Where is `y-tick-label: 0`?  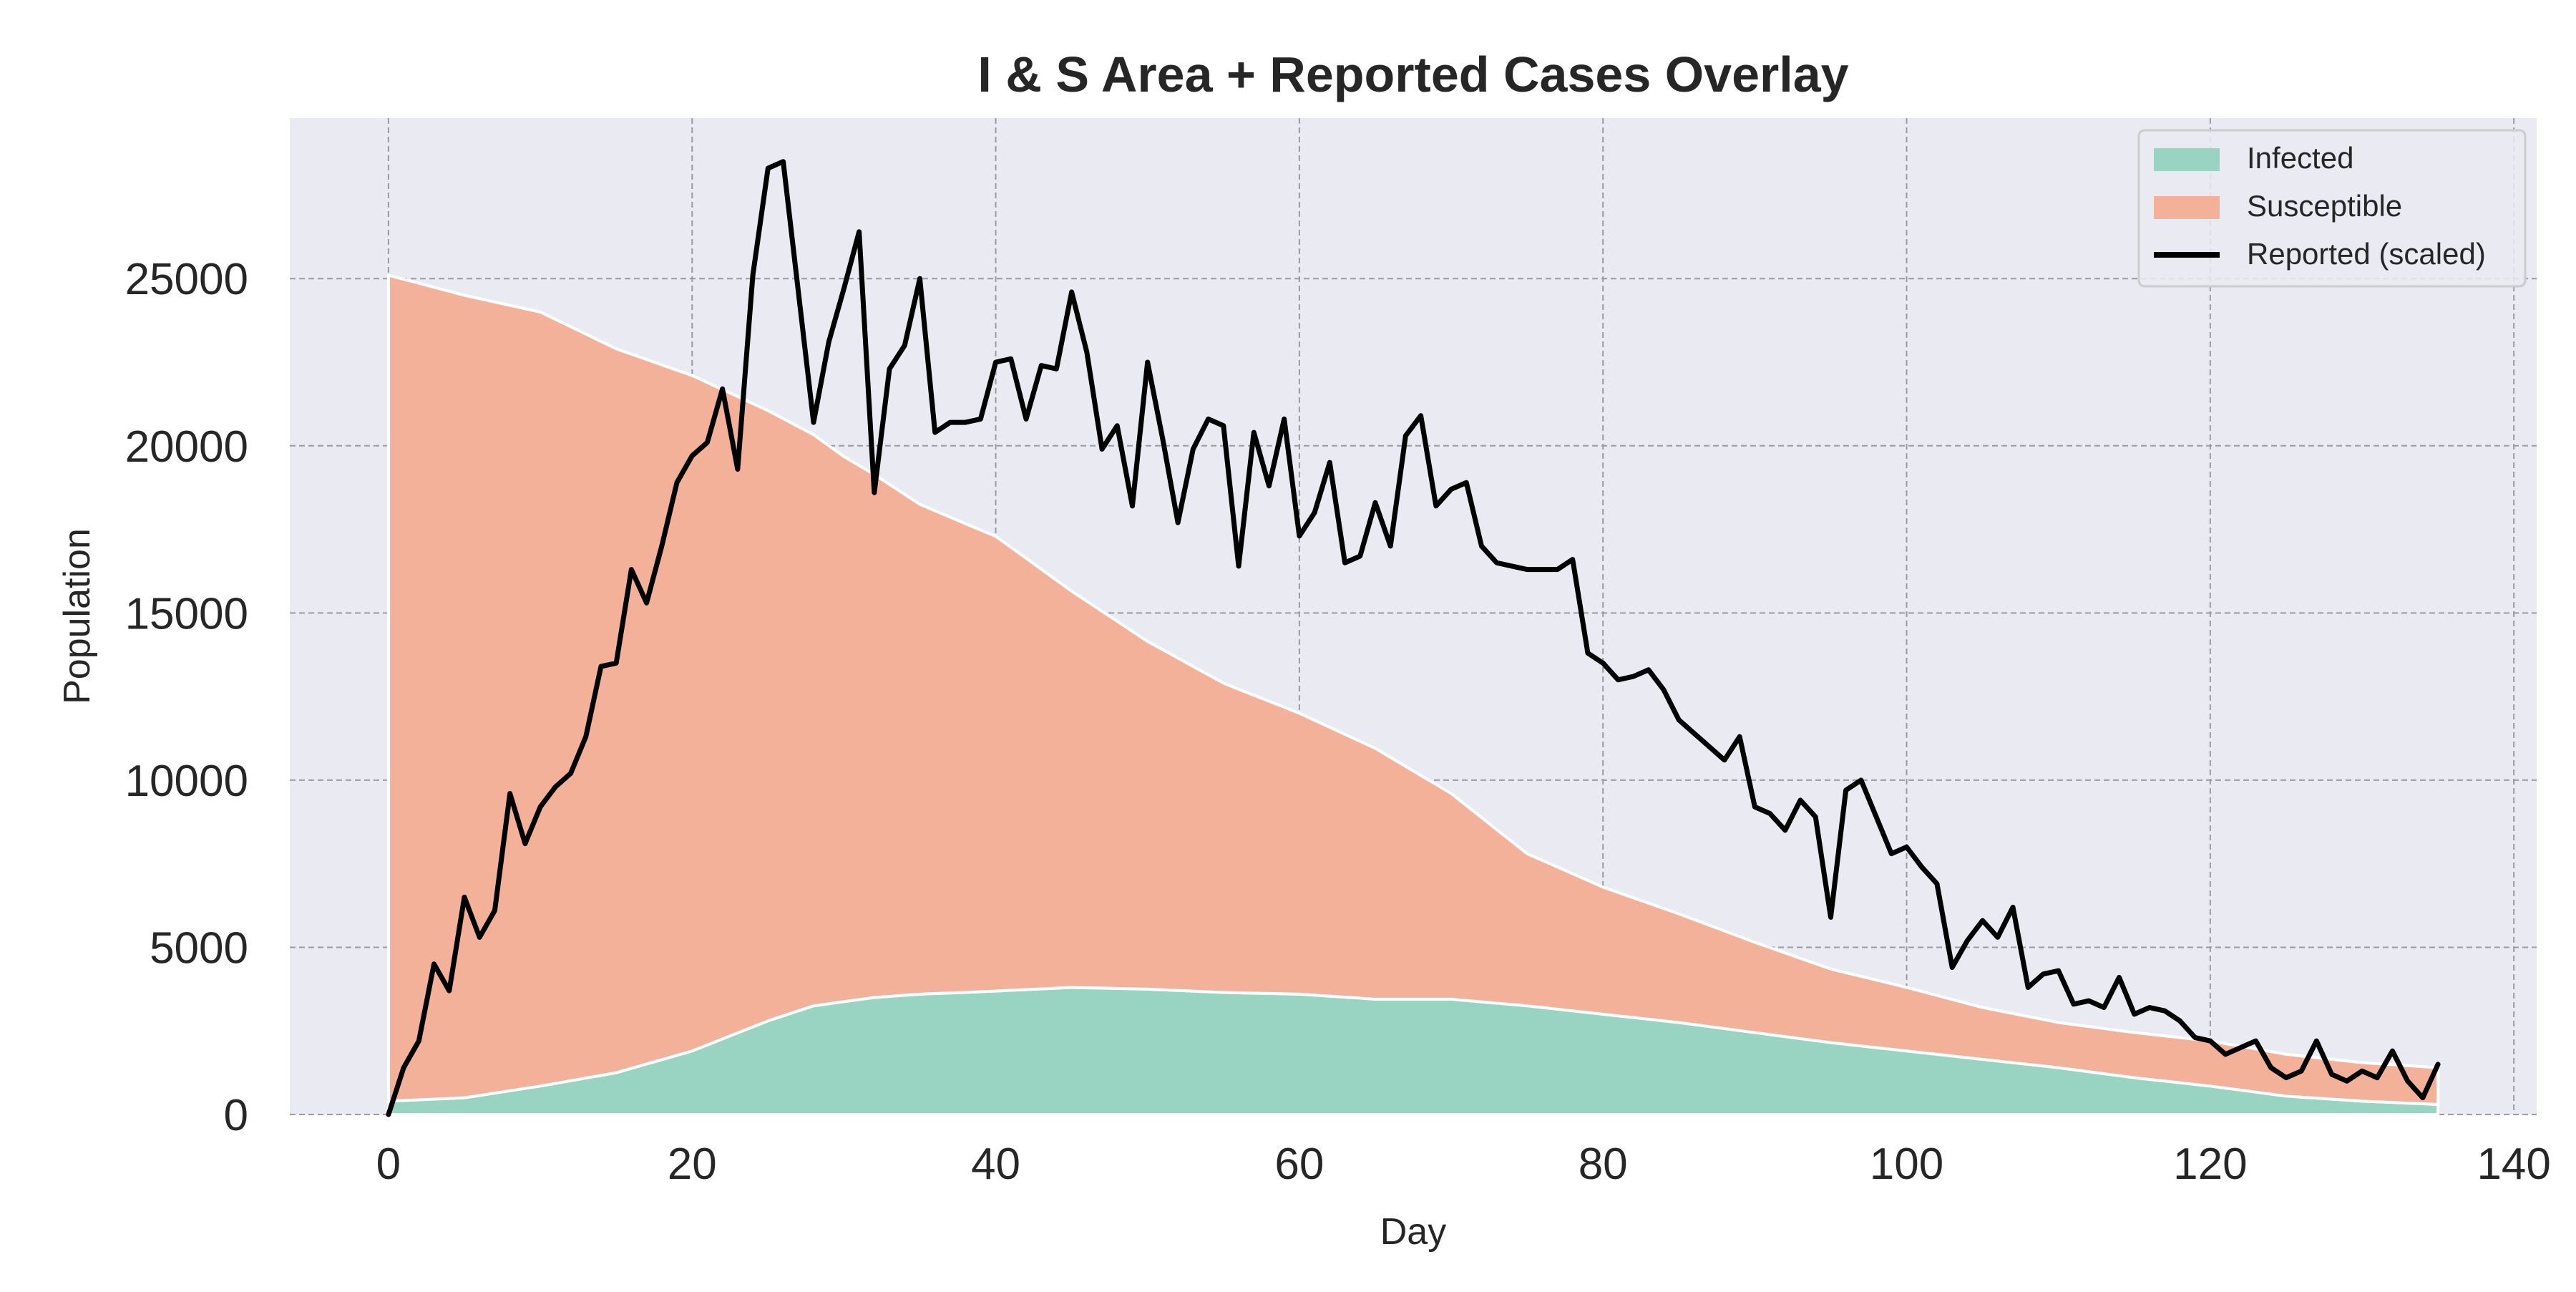
y-tick-label: 0 is located at coordinates (236, 1115).